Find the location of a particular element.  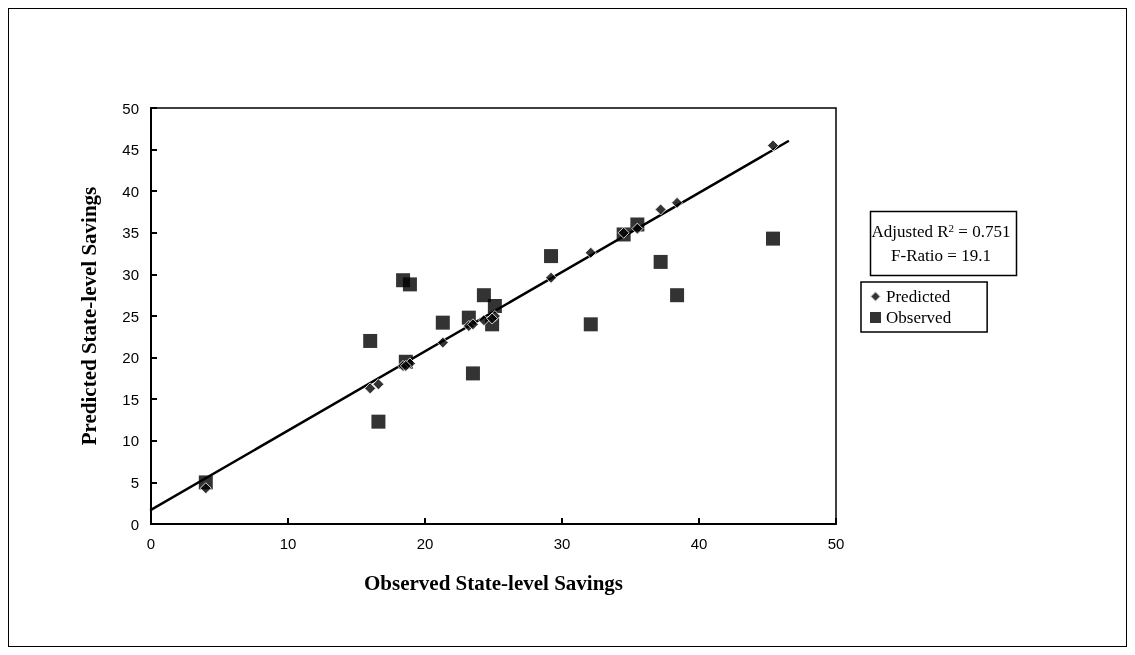

x-tick-label: 40 is located at coordinates (699, 543).